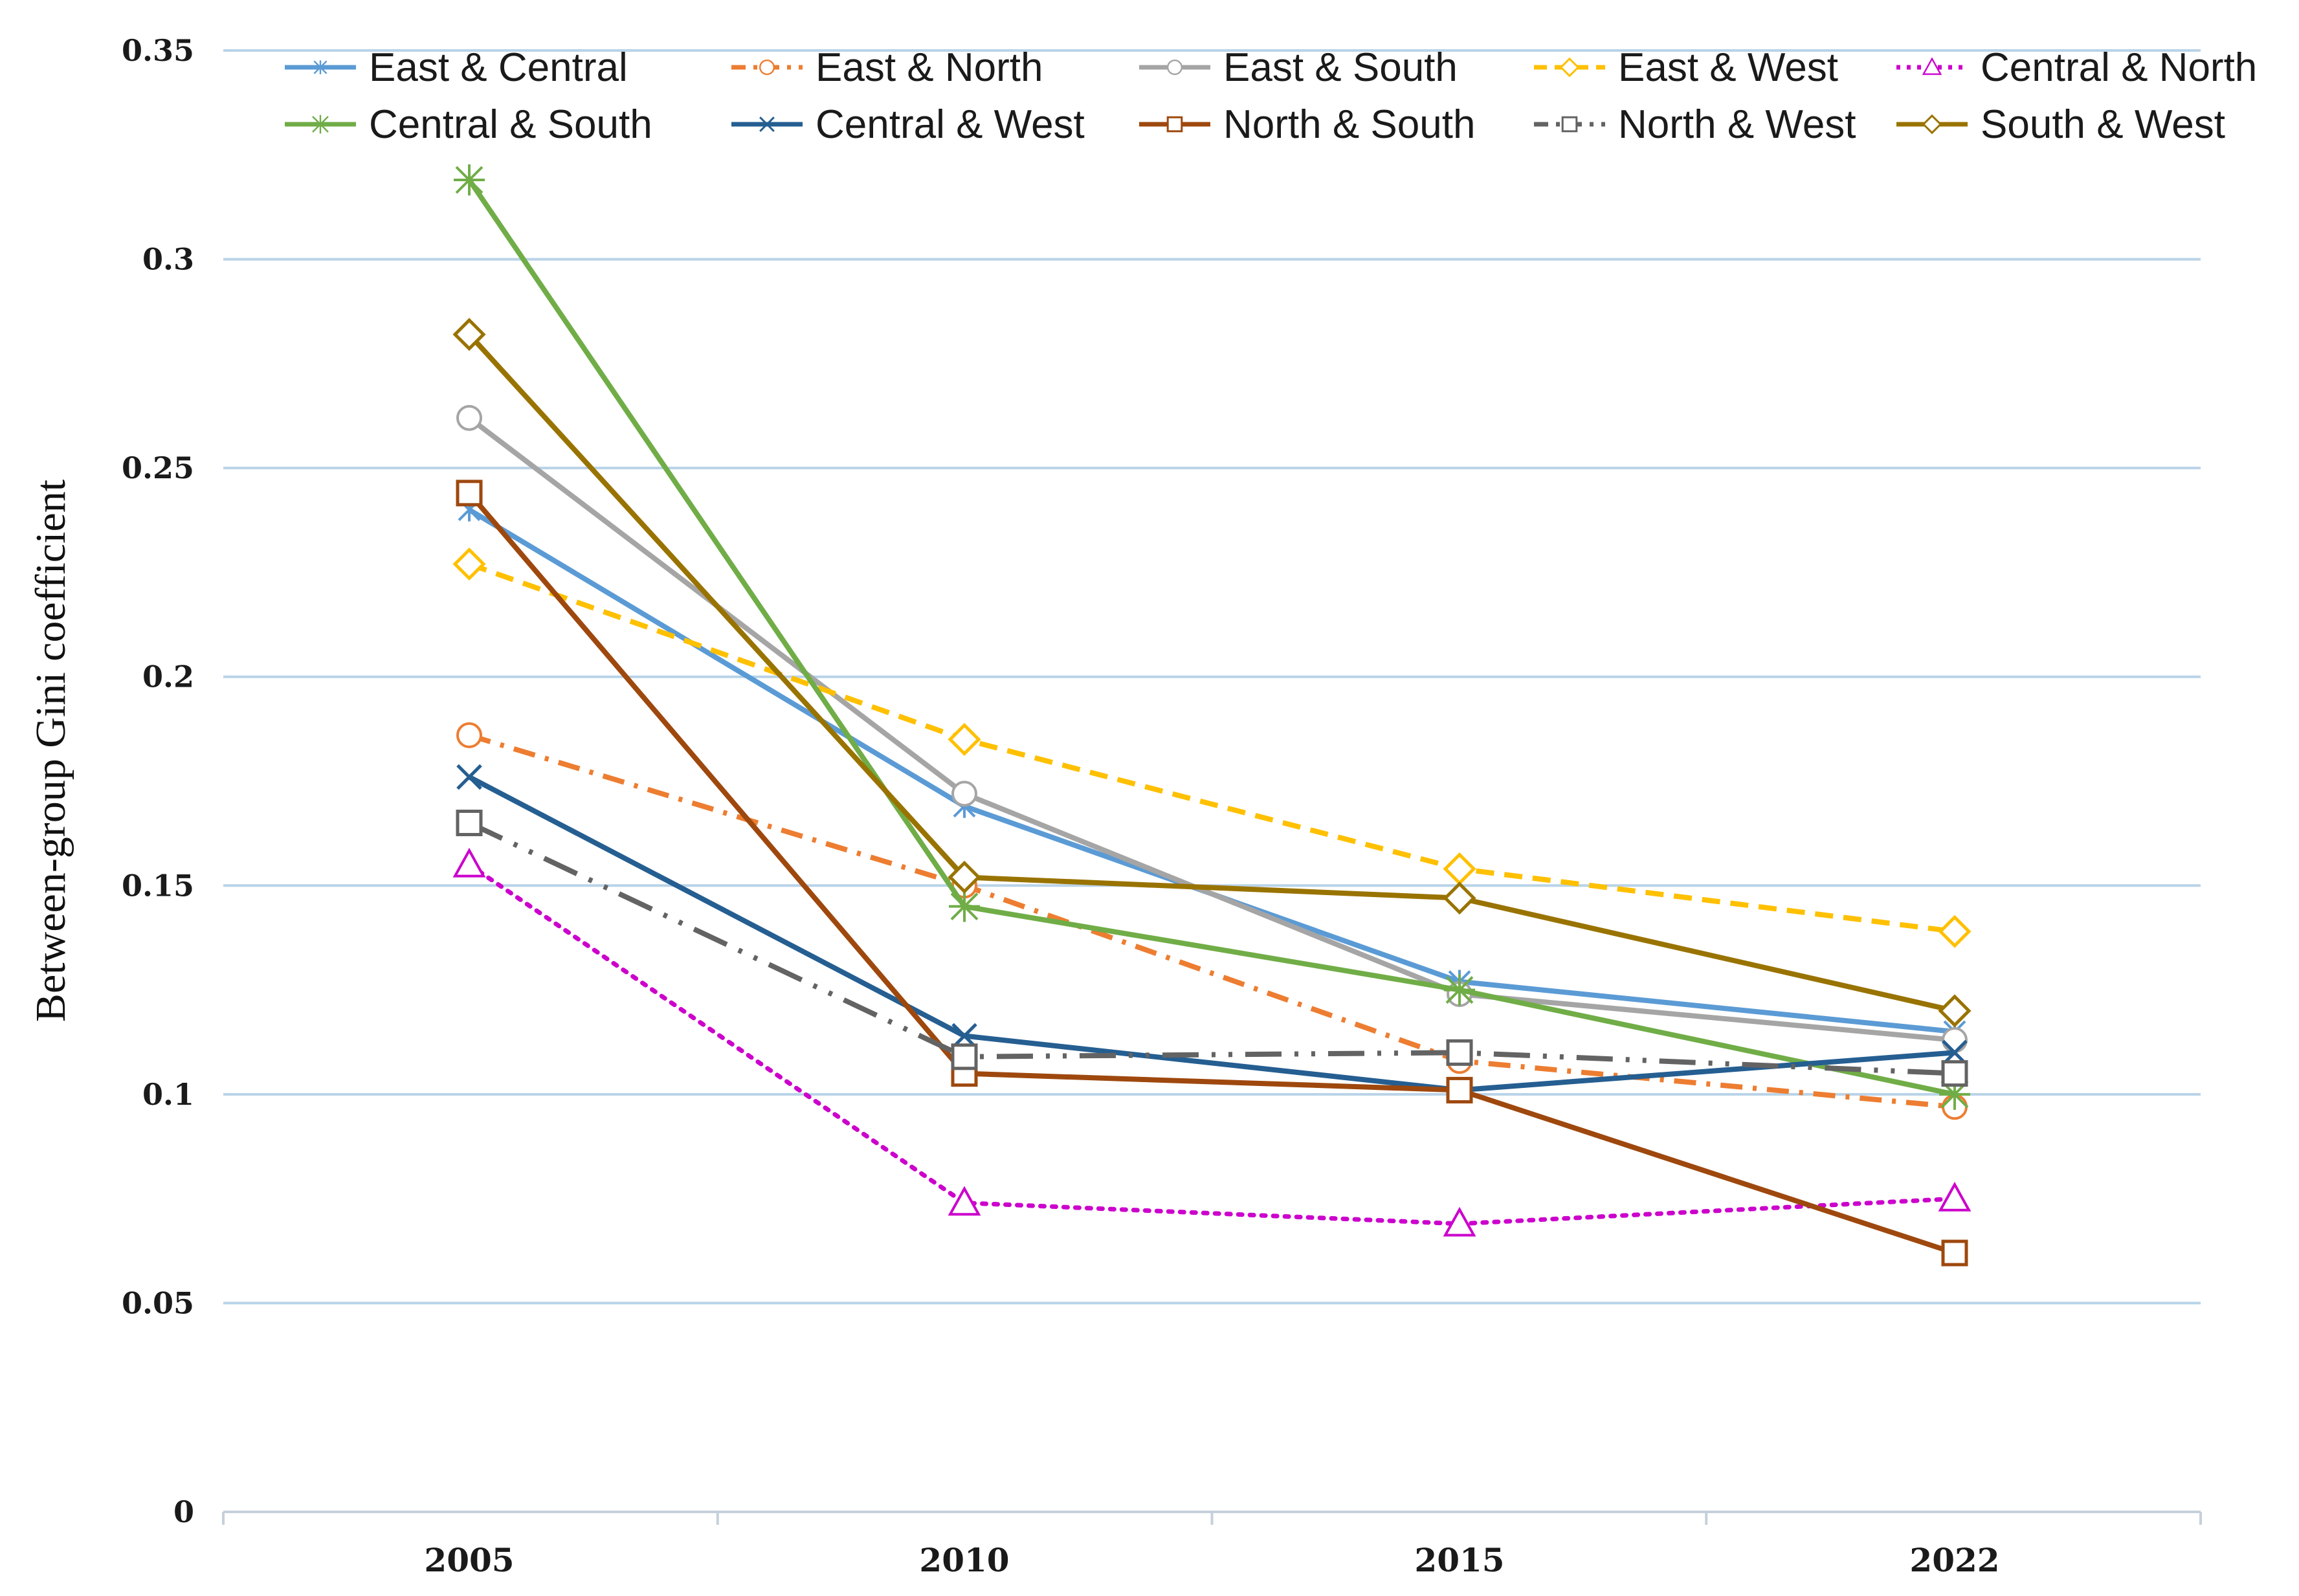  I want to click on y-tick-label: 0.15, so click(158, 885).